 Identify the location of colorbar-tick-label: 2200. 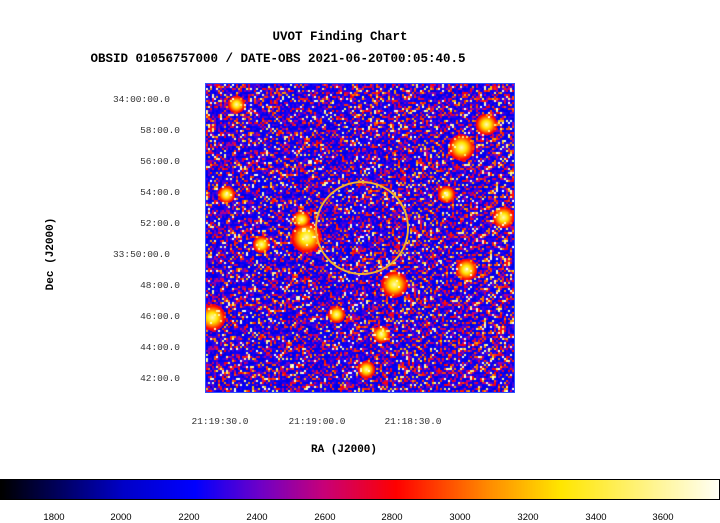
(189, 517).